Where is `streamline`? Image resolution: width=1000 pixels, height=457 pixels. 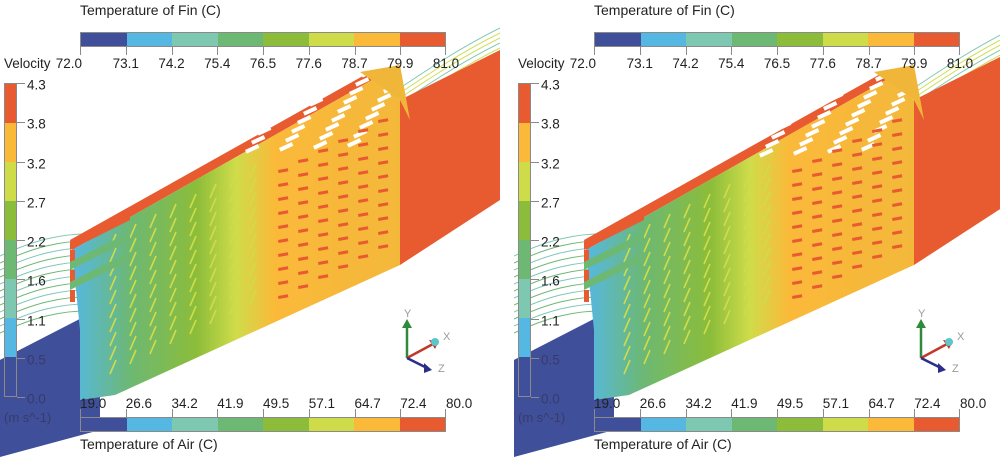
streamline is located at coordinates (956, 61).